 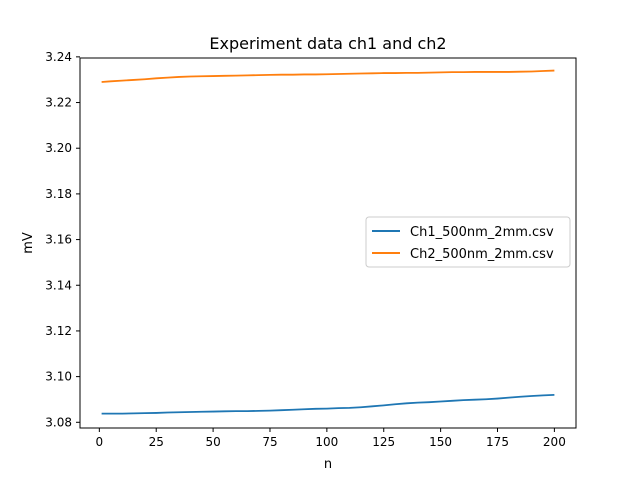 What do you see at coordinates (328, 404) in the screenshot?
I see `series-line-ch1` at bounding box center [328, 404].